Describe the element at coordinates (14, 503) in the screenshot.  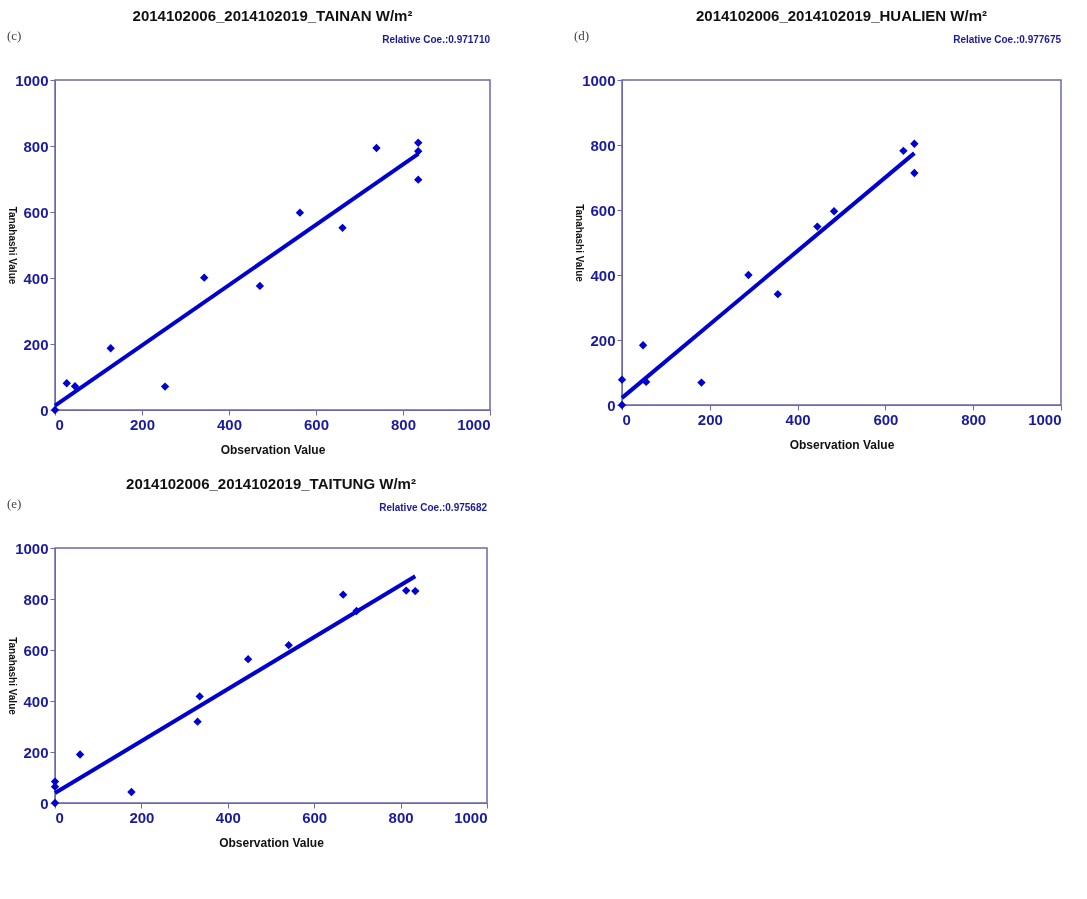
I see `text: (e)` at that location.